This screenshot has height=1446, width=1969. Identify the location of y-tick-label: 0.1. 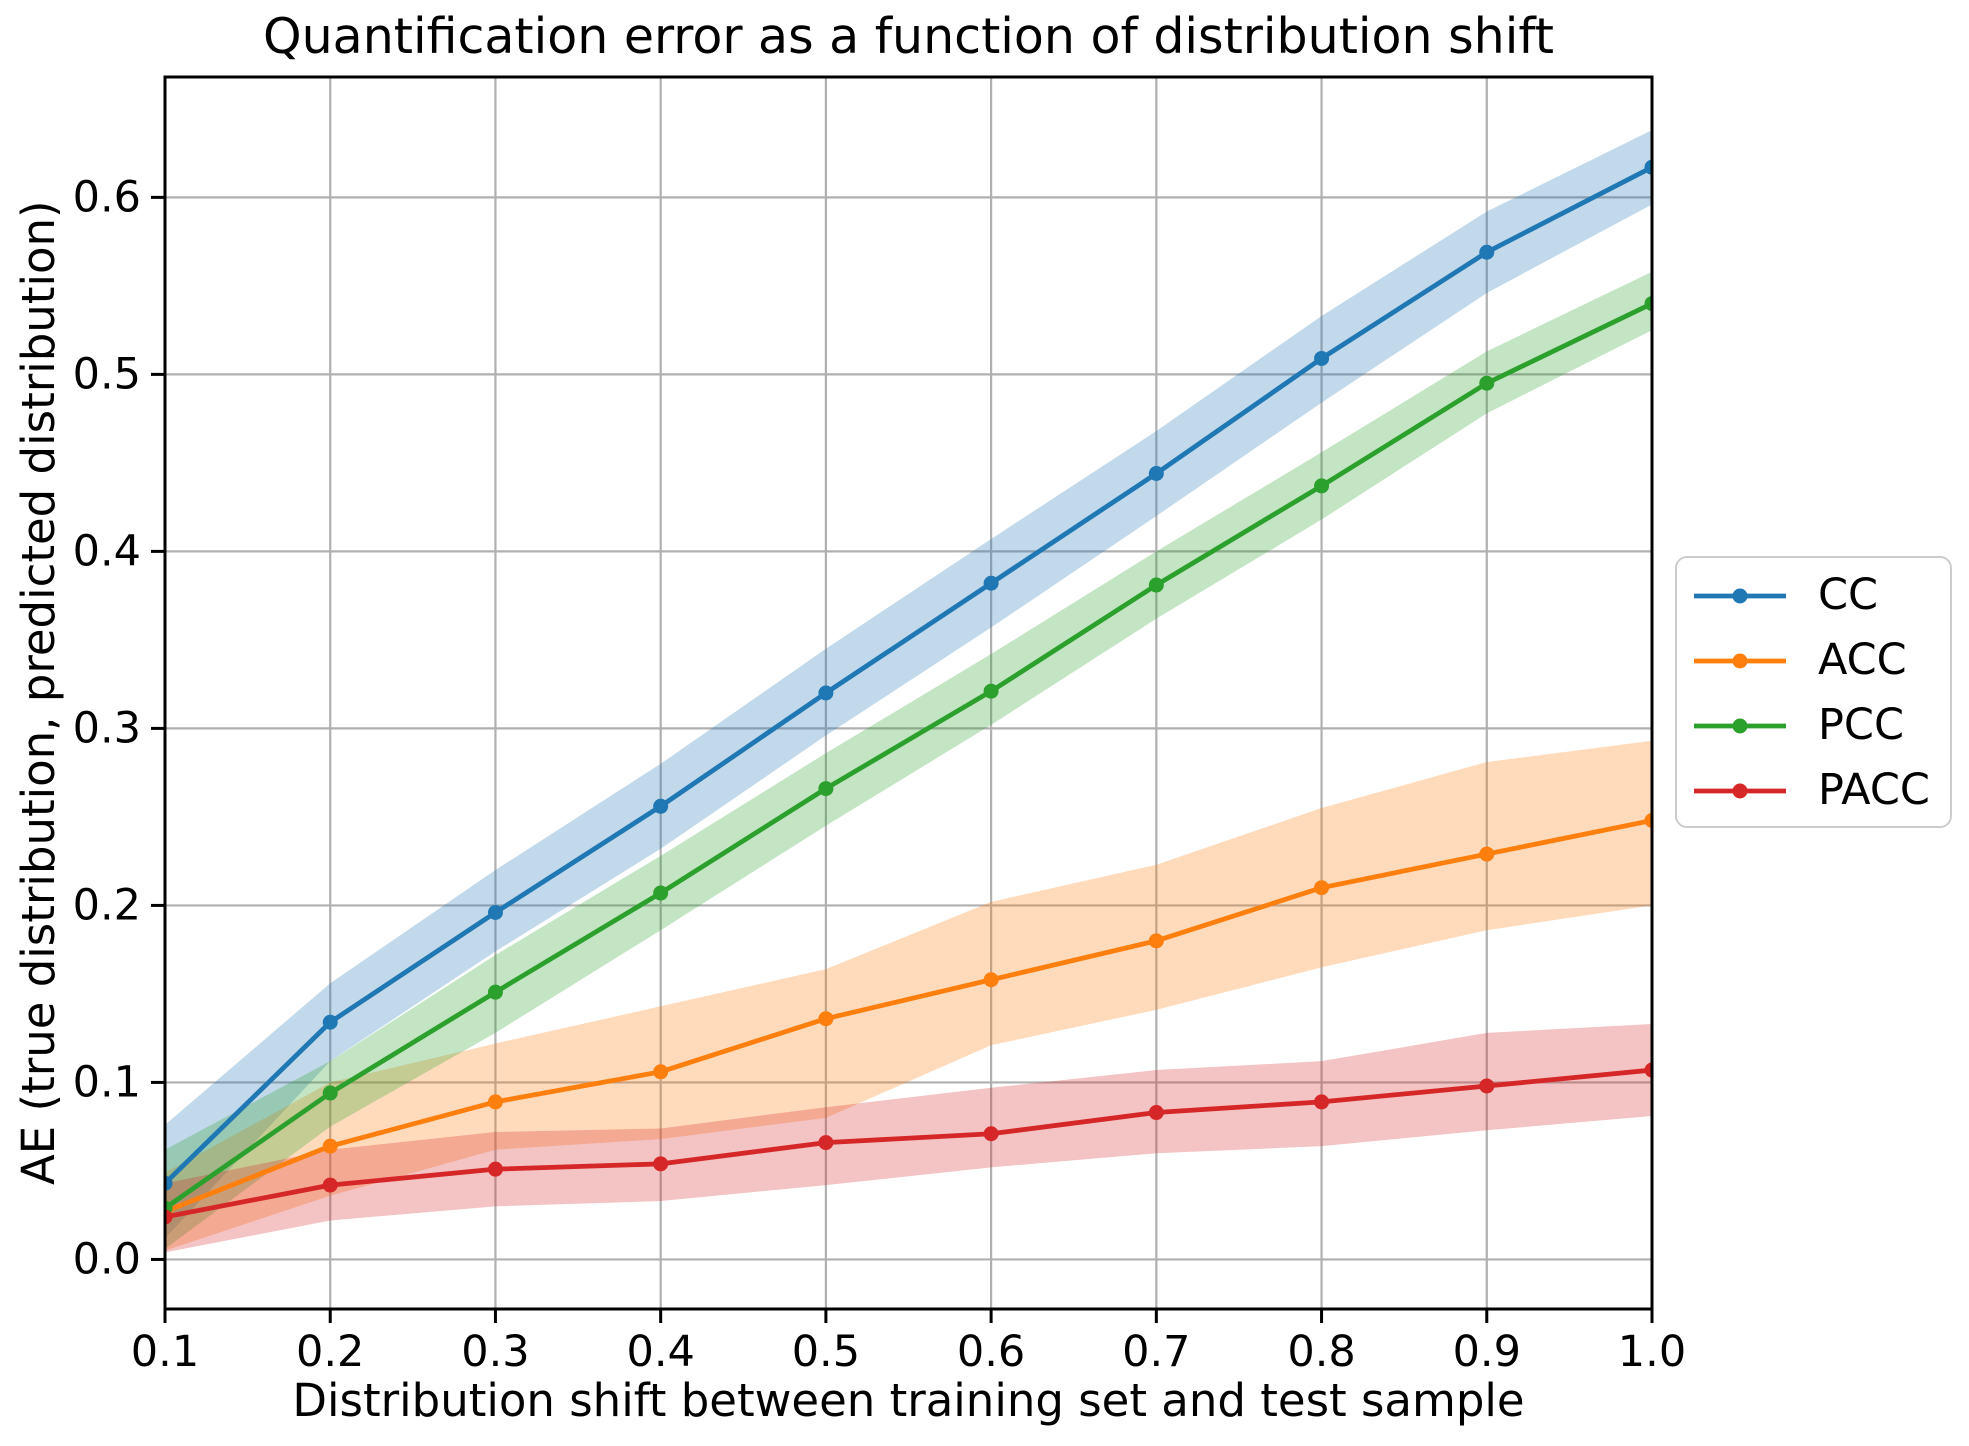
(107, 1082).